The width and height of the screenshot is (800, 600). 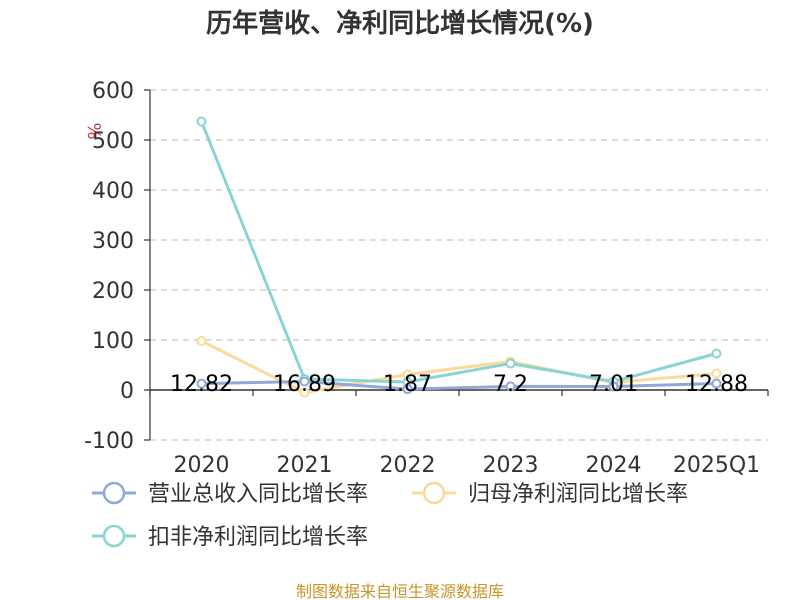 I want to click on legend-item-1: 营业总收入同比增长率, so click(x=230, y=494).